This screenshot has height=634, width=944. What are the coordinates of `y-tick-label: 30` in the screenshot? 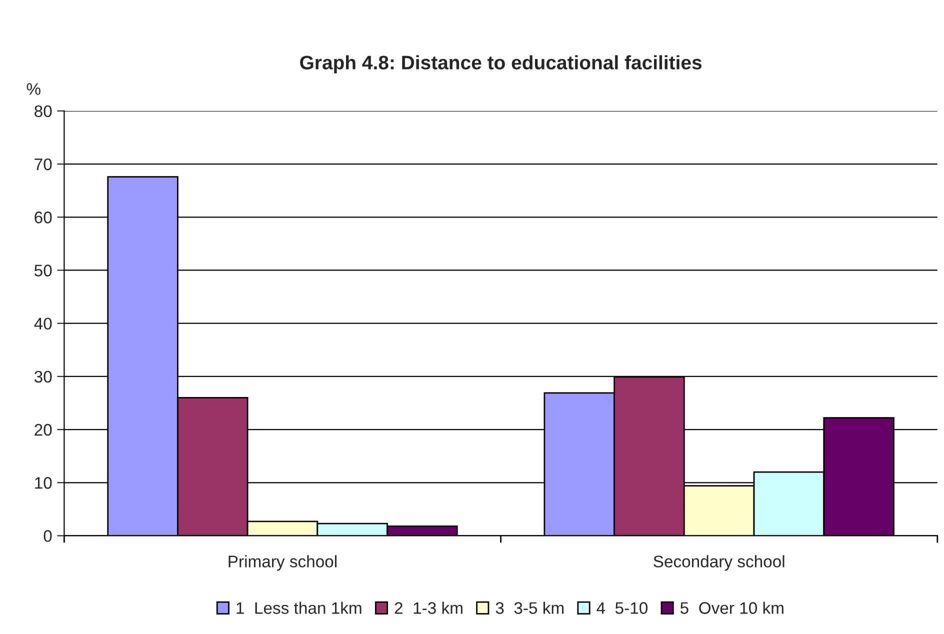 It's located at (43, 376).